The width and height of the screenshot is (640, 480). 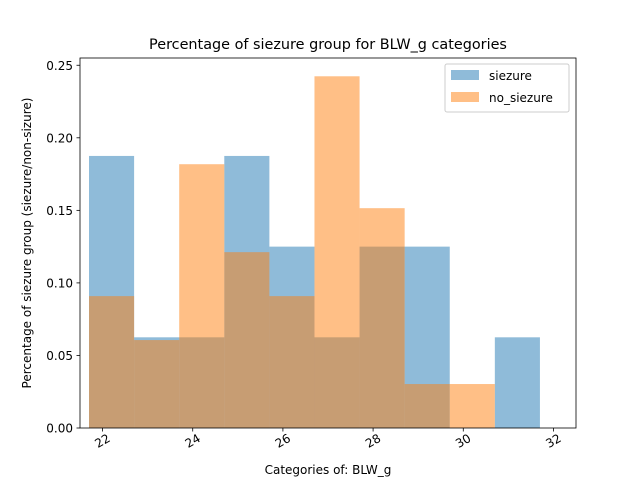 What do you see at coordinates (507, 88) in the screenshot?
I see `legend: siezure no_siezure` at bounding box center [507, 88].